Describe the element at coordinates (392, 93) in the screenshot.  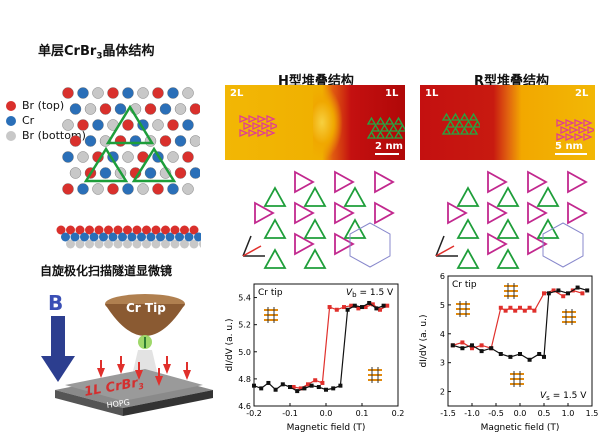
I see `h-right-layer-label: 1L` at that location.